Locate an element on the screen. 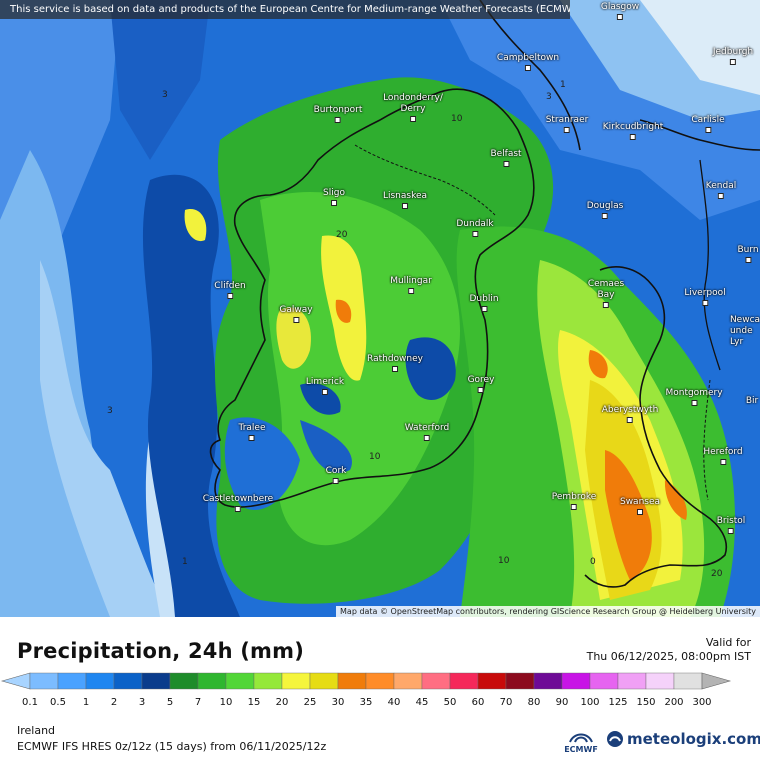 Image resolution: width=760 pixels, height=760 pixels. city-label: Galway is located at coordinates (296, 310).